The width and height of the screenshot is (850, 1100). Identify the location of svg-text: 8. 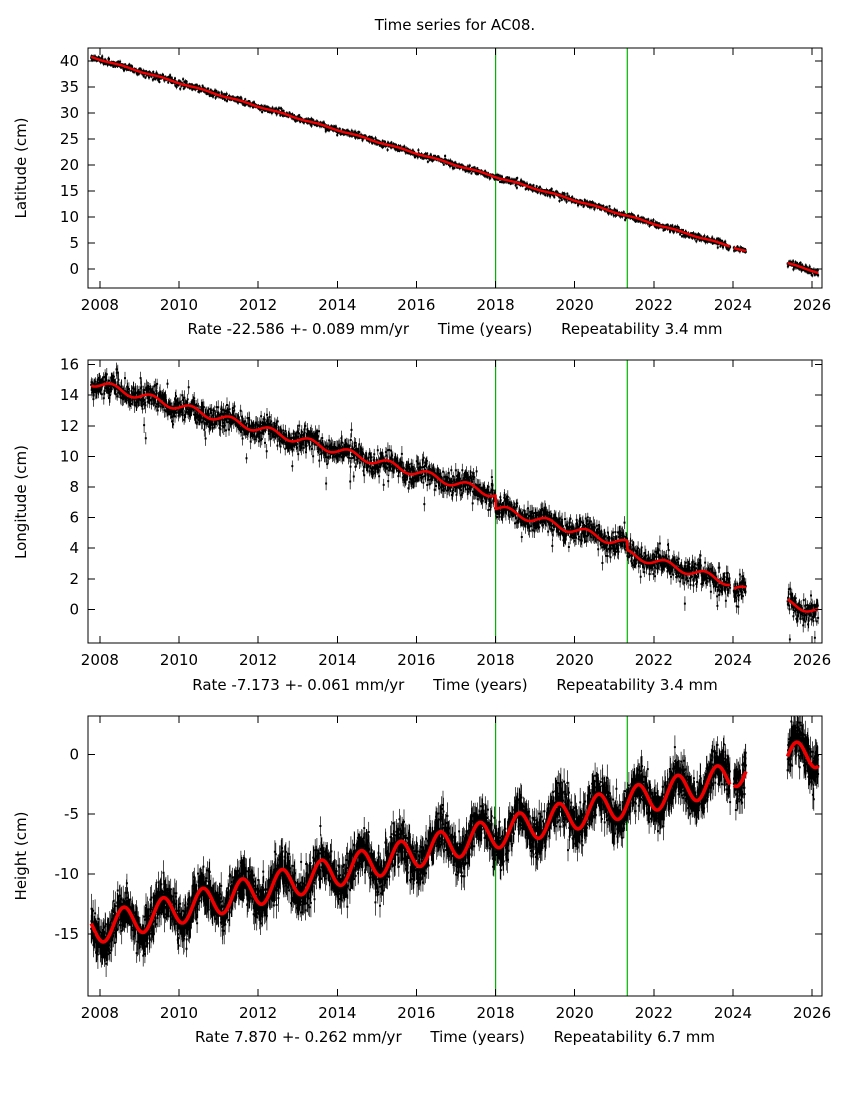
(74, 487).